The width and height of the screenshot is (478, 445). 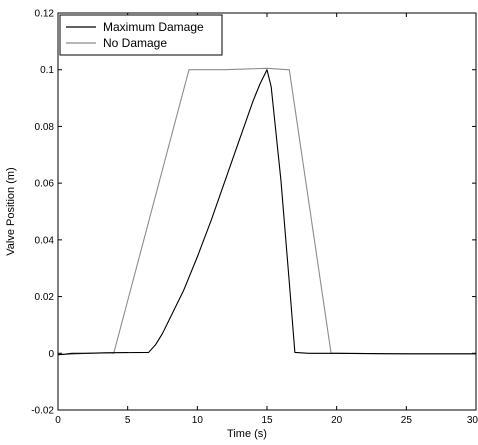 I want to click on x-tick-label: 20, so click(x=337, y=420).